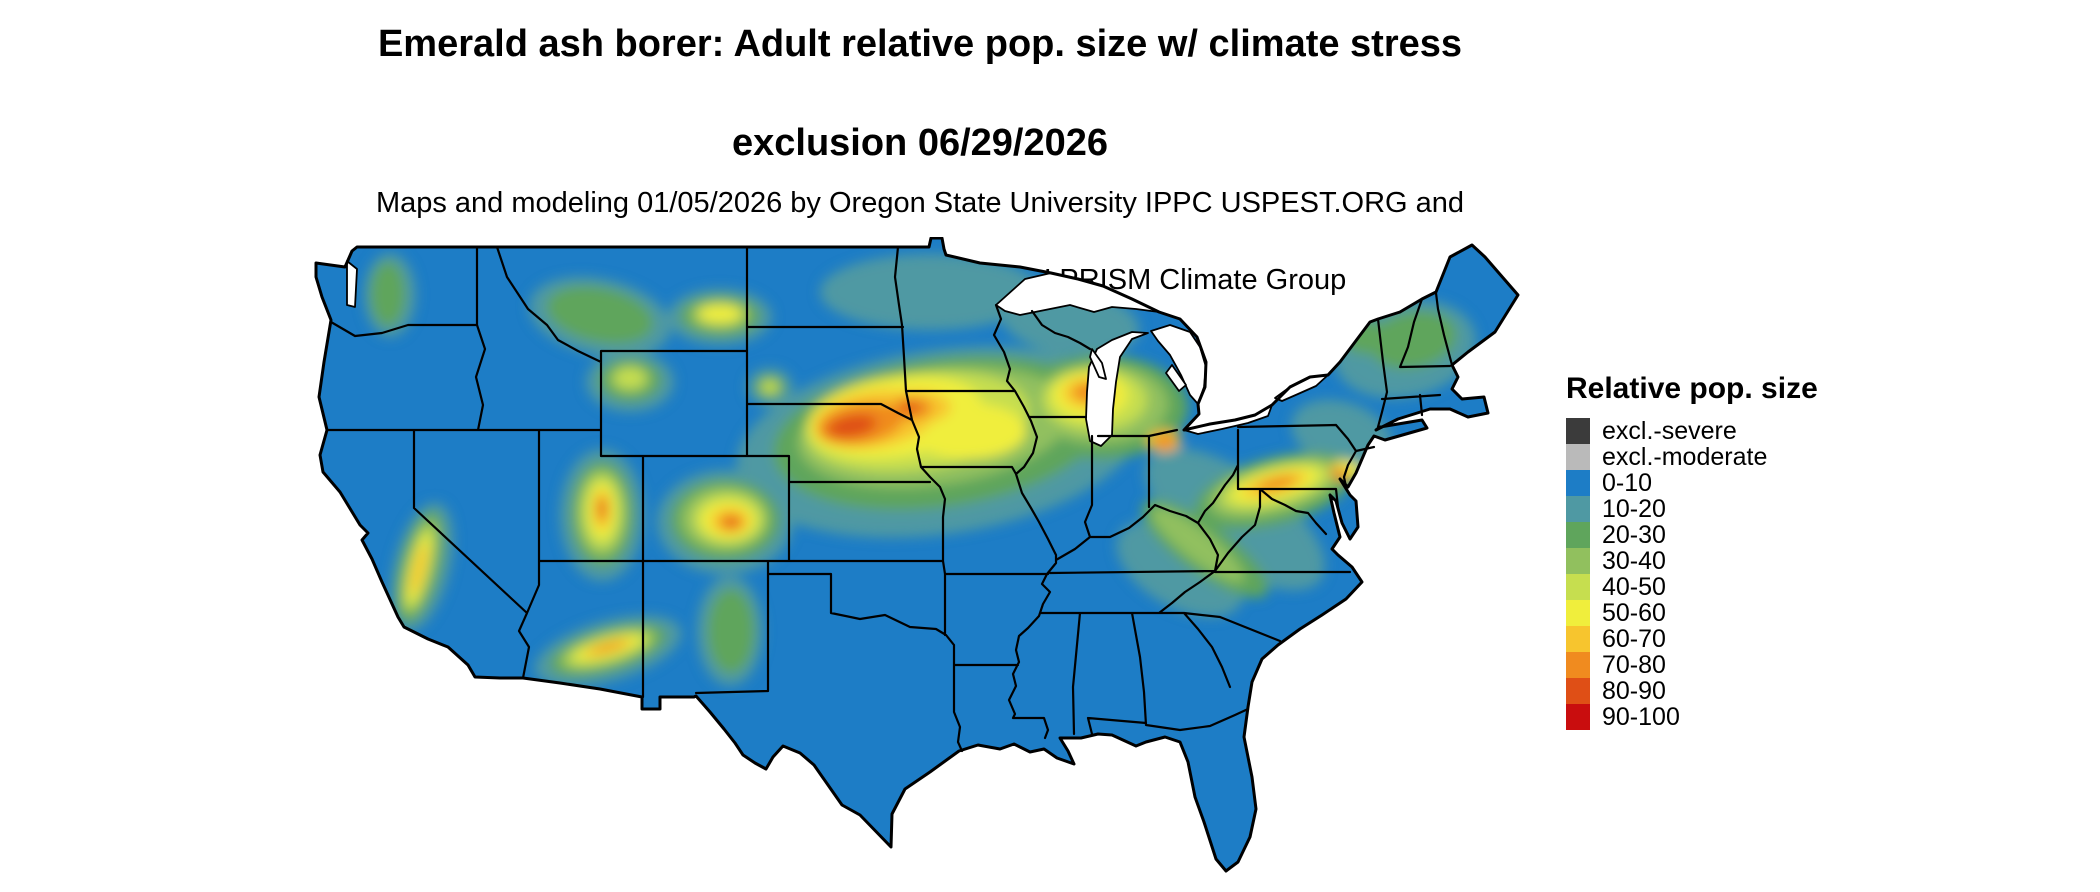 Image resolution: width=2100 pixels, height=892 pixels. Describe the element at coordinates (1176, 378) in the screenshot. I see `saginaw-bay` at that location.